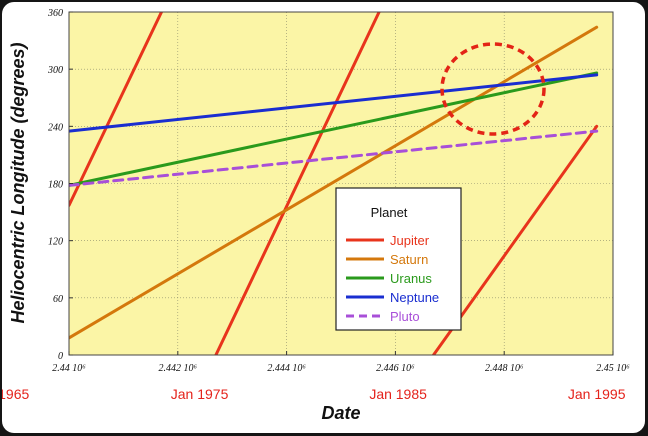 This screenshot has height=436, width=648. What do you see at coordinates (55, 185) in the screenshot?
I see `y-tick-label: 180` at bounding box center [55, 185].